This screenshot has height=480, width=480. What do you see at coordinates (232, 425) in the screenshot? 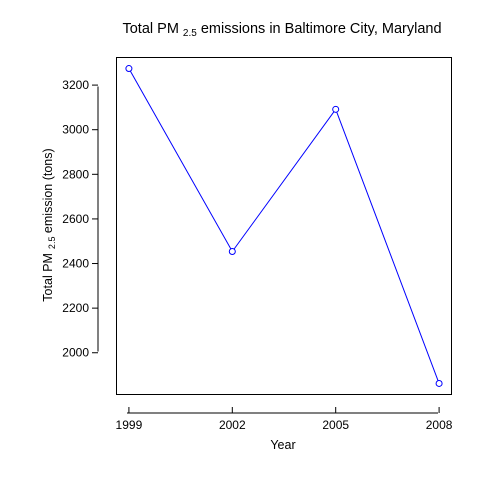
I see `x-tick-label: 2002` at bounding box center [232, 425].